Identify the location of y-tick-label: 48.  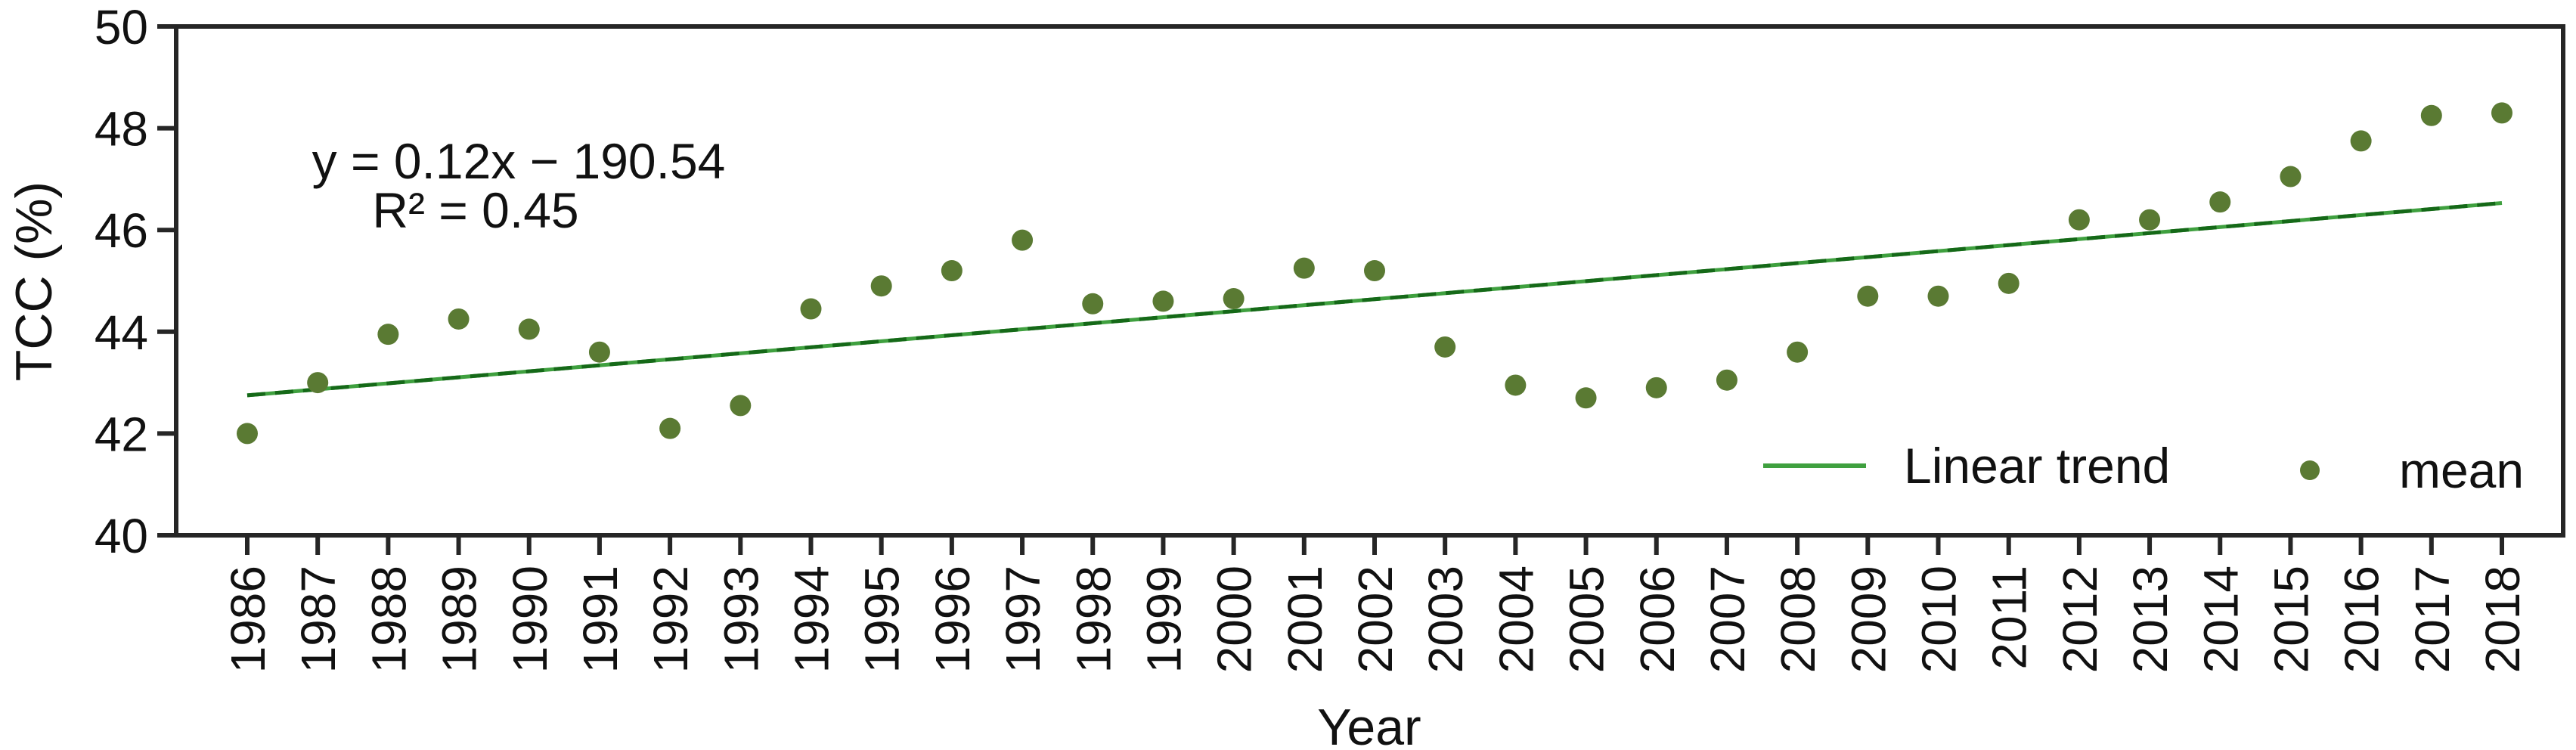
(121, 130).